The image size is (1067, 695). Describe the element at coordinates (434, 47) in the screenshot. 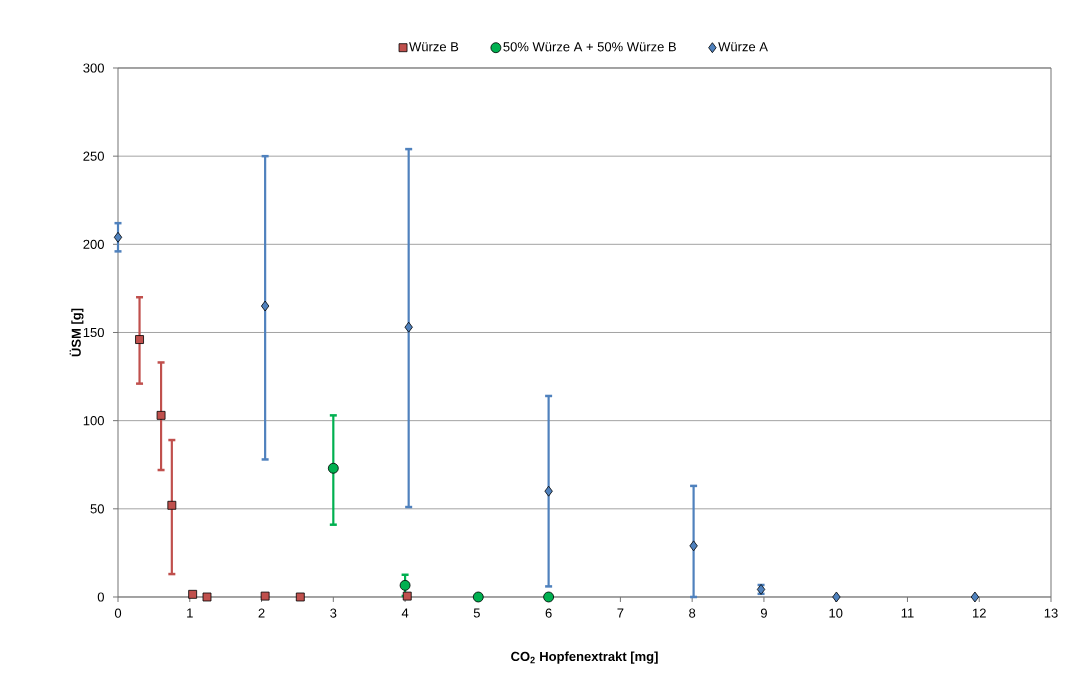

I see `legend-label: Würze B` at that location.